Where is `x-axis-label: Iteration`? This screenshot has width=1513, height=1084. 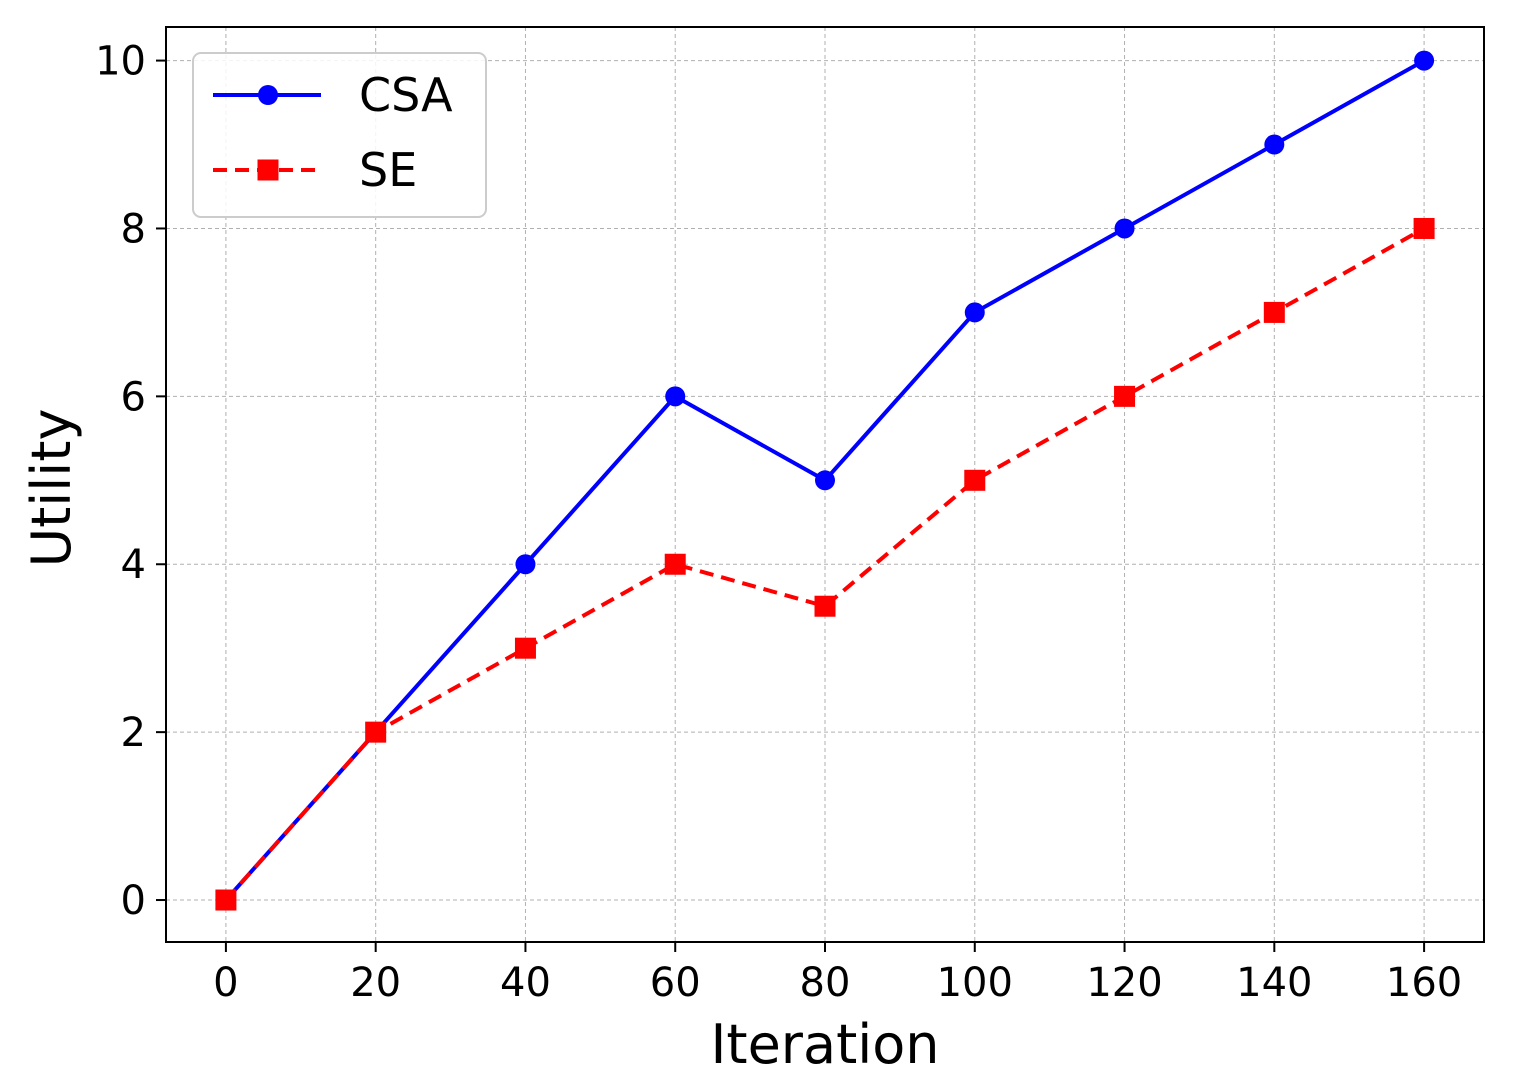
x-axis-label: Iteration is located at coordinates (824, 1044).